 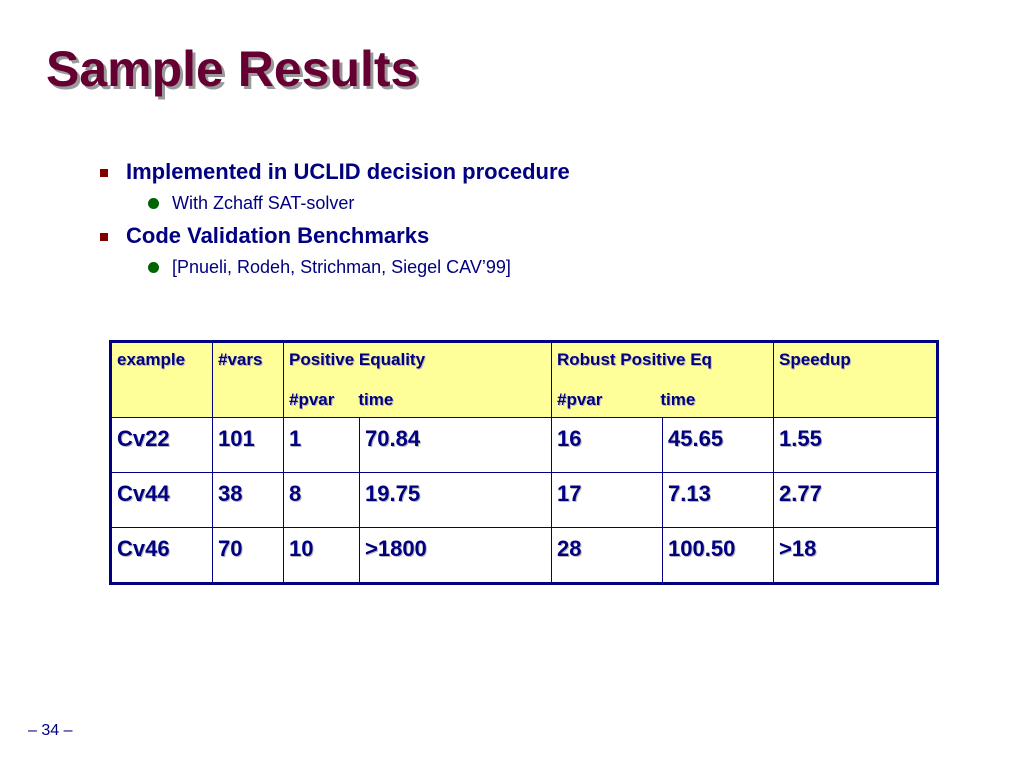 What do you see at coordinates (248, 379) in the screenshot?
I see `header-vars: #vars` at bounding box center [248, 379].